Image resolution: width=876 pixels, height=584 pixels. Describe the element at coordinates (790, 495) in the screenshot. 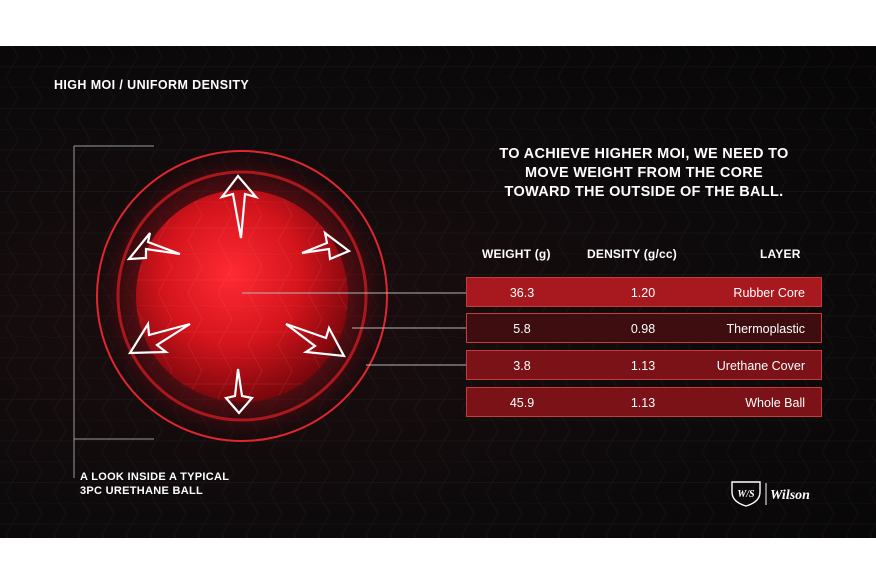

I see `logo-brand: Wilson` at that location.